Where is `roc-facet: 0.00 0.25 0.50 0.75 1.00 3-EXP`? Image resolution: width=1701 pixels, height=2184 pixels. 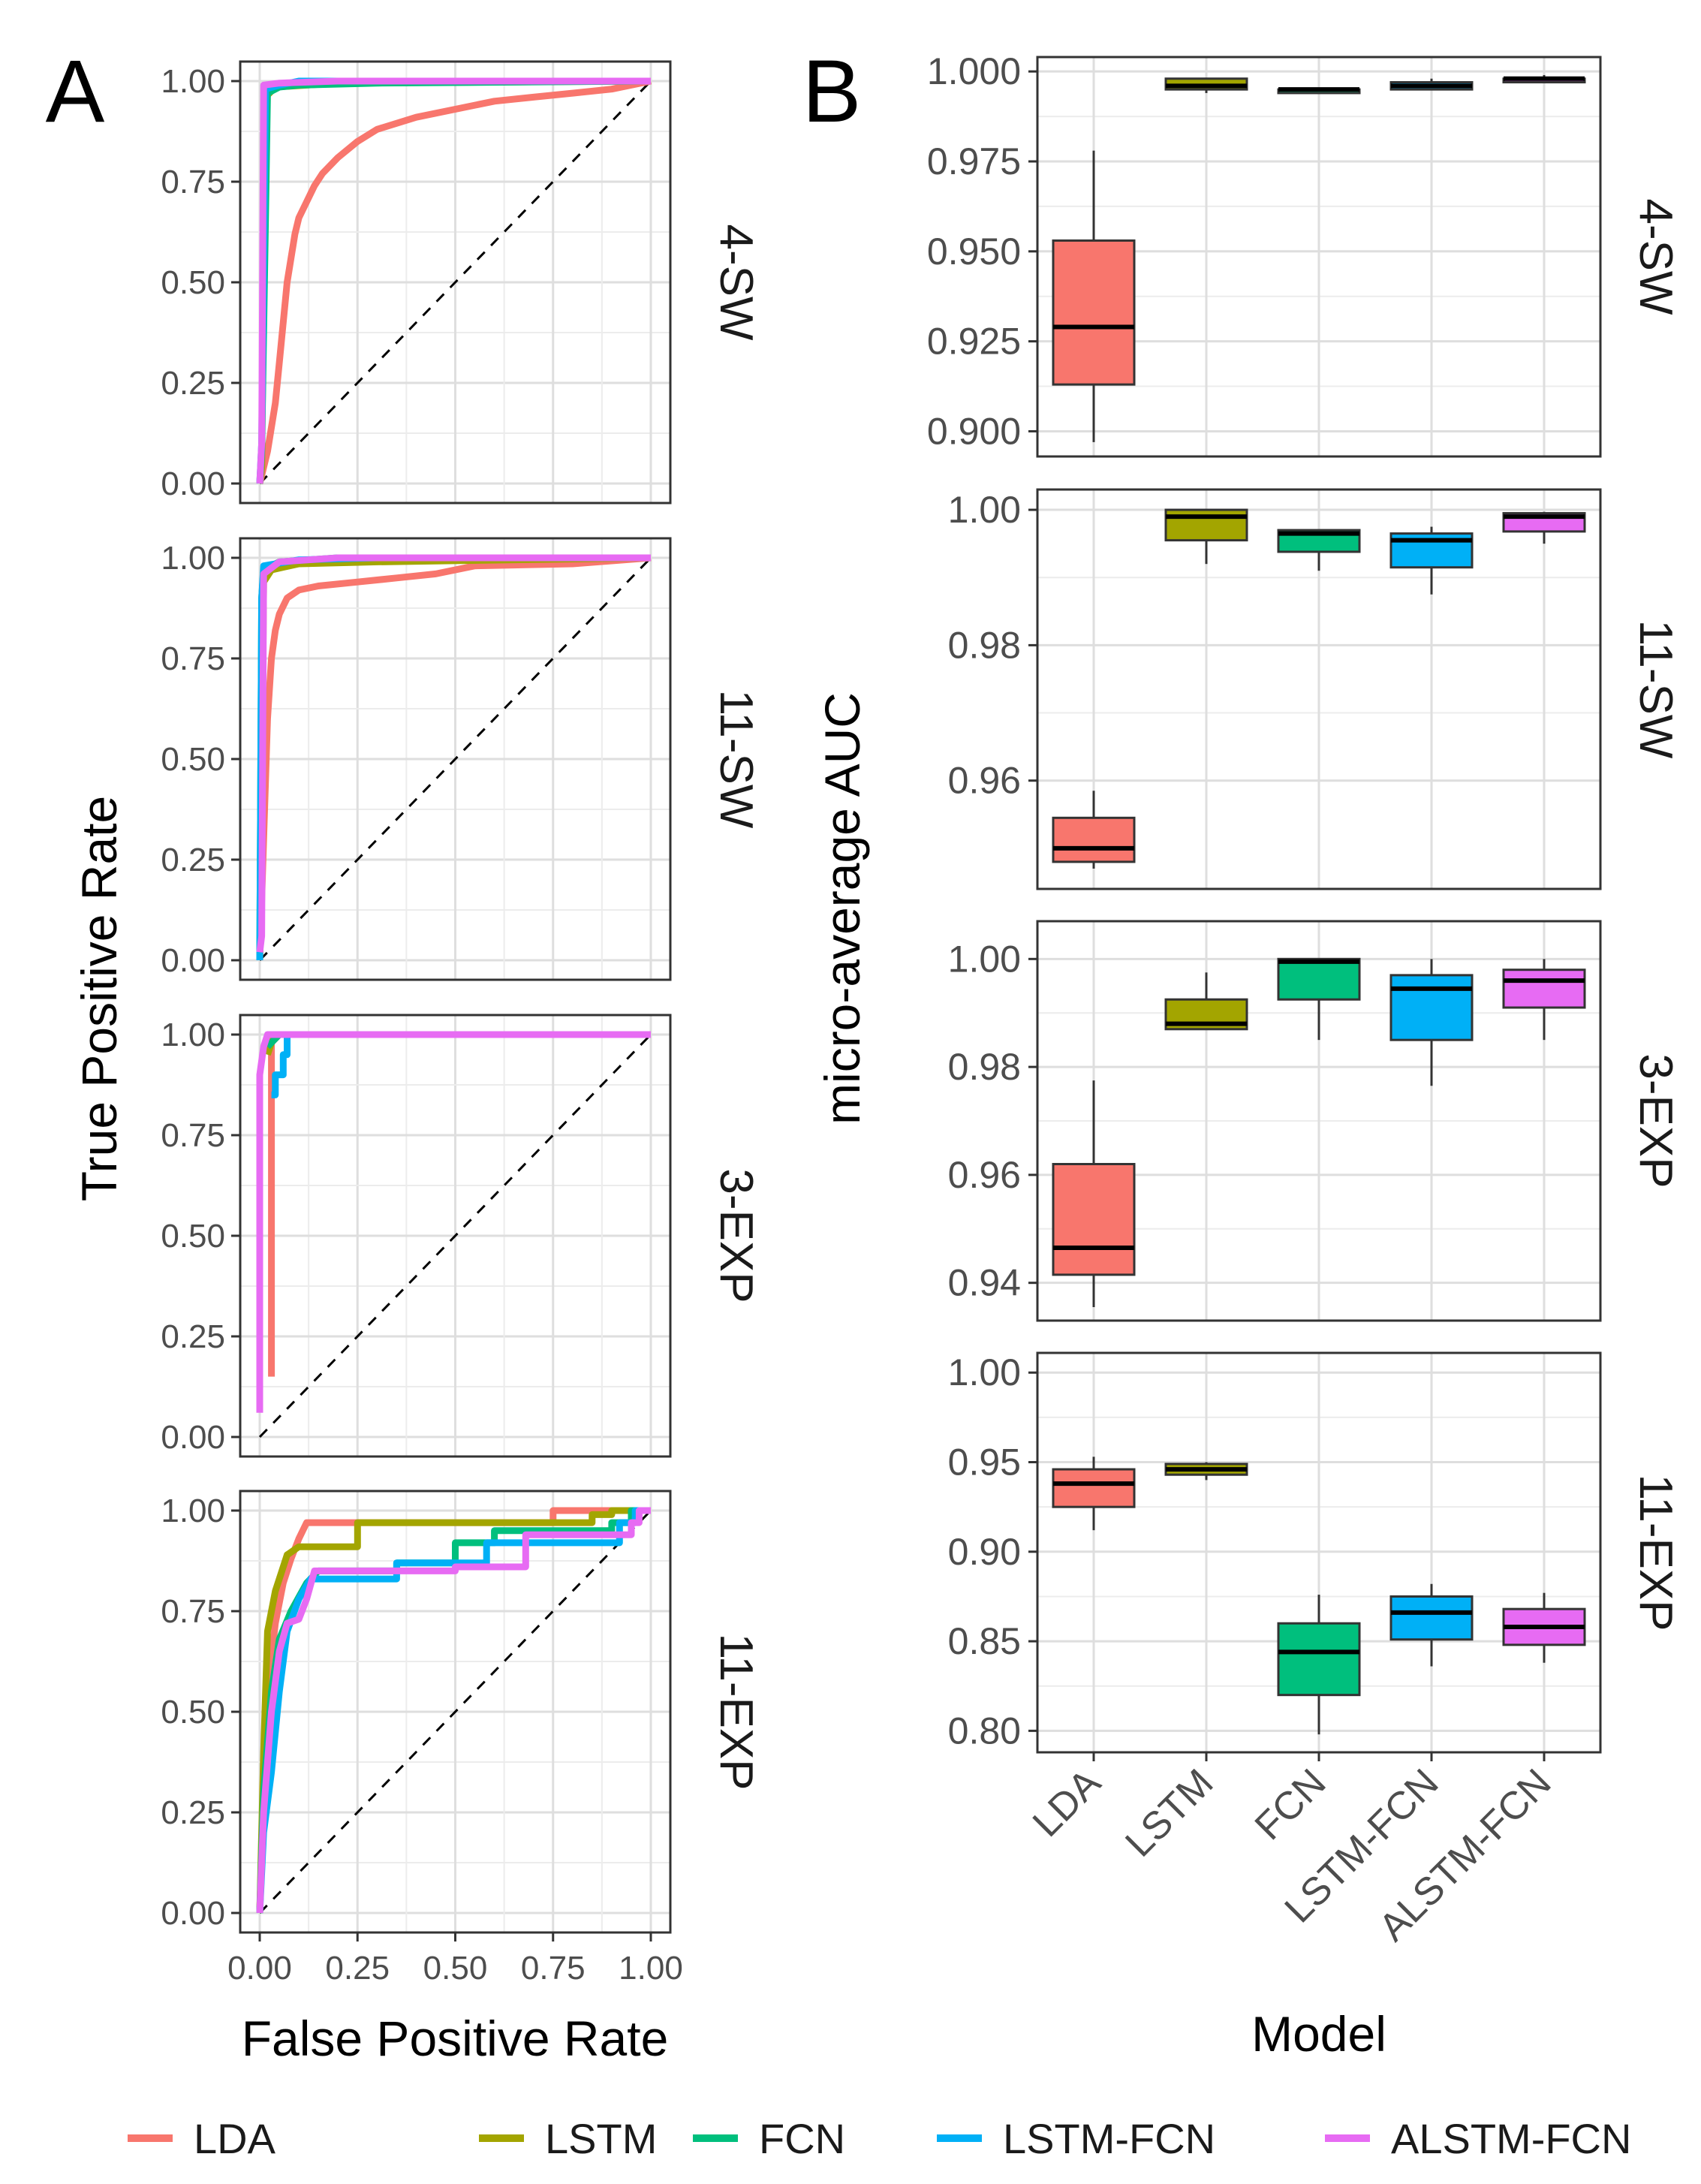
roc-facet: 0.00 0.25 0.50 0.75 1.00 3-EXP is located at coordinates (461, 1236).